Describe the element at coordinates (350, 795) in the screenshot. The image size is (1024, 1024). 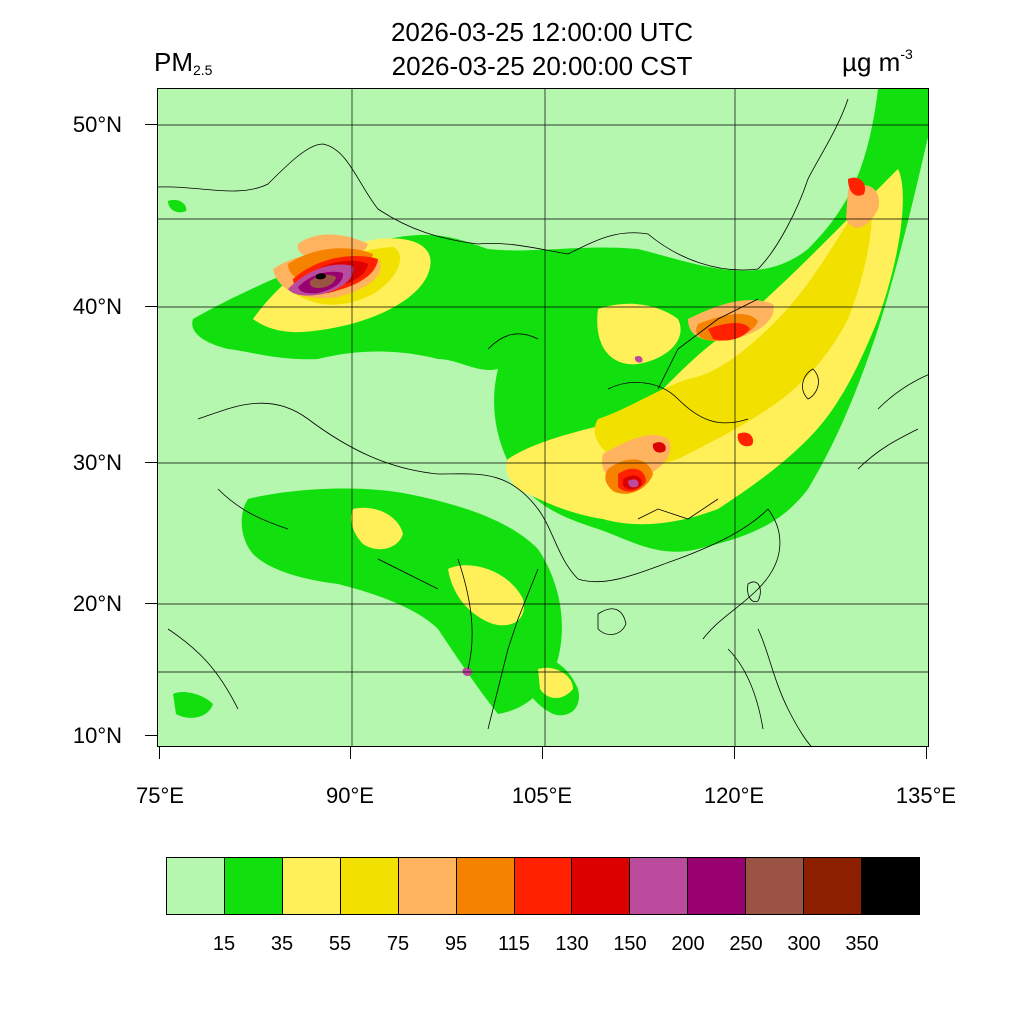
I see `lon-label-90e: 90°E` at that location.